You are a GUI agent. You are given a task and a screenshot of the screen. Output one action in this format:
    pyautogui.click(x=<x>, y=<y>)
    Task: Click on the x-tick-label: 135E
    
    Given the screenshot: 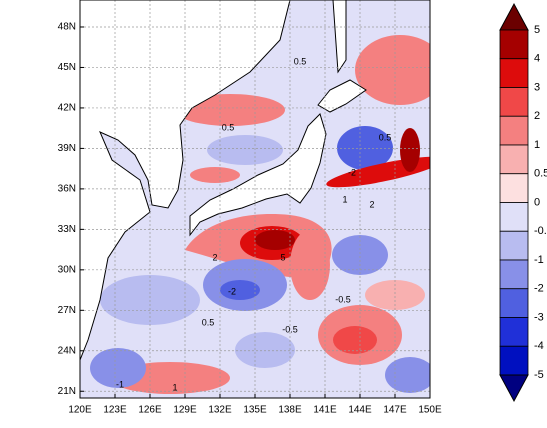 What is the action you would take?
    pyautogui.click(x=255, y=410)
    